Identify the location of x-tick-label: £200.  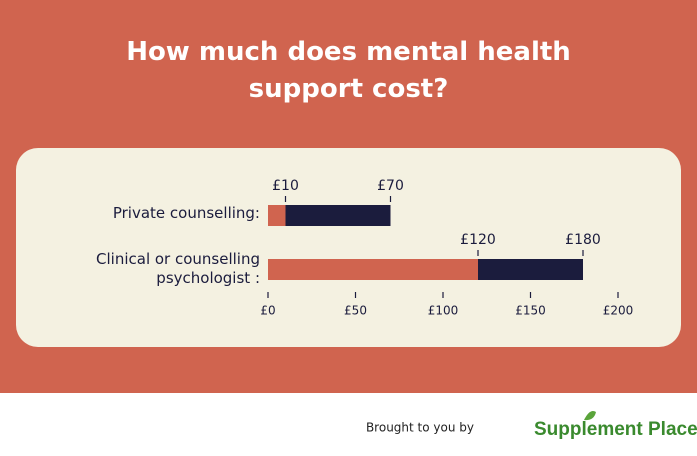
(618, 311).